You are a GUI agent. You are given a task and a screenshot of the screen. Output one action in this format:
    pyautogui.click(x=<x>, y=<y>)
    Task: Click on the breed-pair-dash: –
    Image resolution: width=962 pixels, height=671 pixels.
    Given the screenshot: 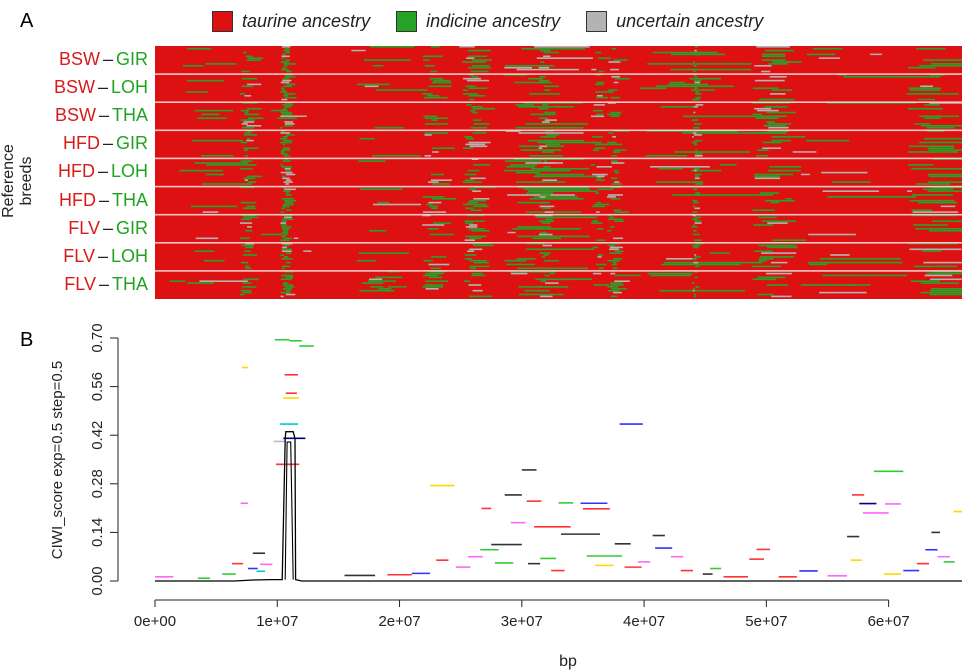 What is the action you would take?
    pyautogui.click(x=103, y=283)
    